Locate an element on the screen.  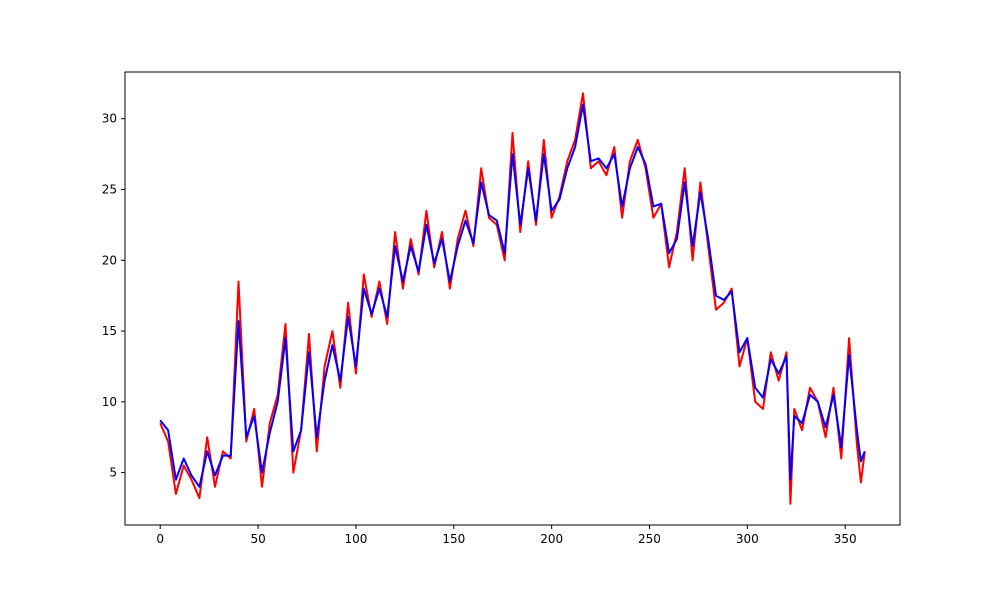
y-tick-label: 20 is located at coordinates (109, 260).